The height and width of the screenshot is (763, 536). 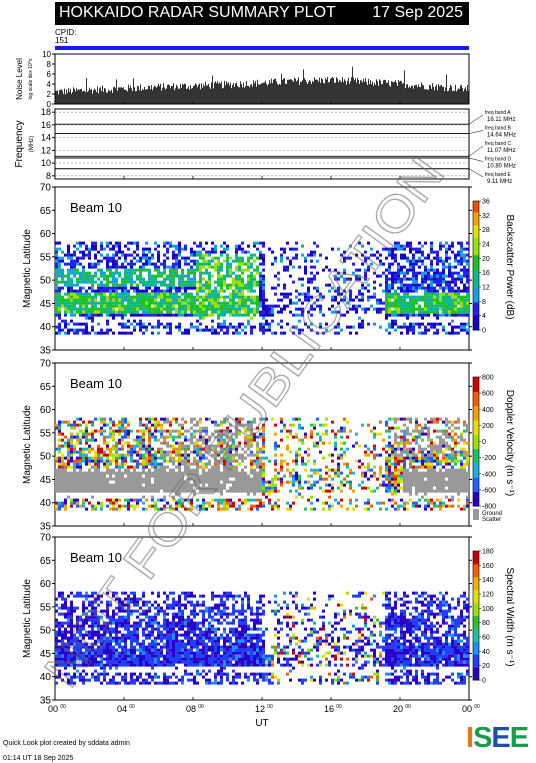 I want to click on colorbar-tick-label: 180, so click(x=488, y=552).